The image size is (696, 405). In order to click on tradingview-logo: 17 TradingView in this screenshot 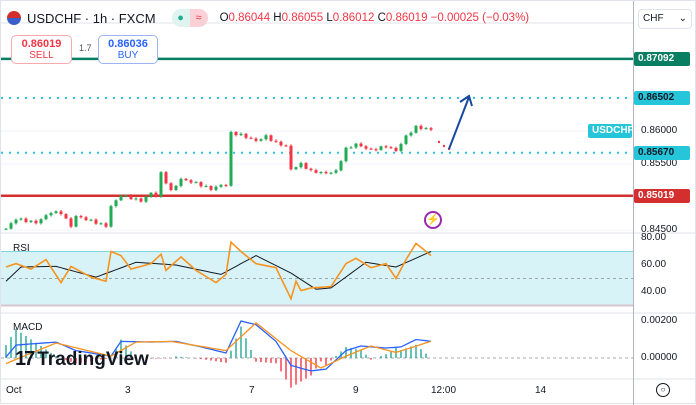, I will do `click(82, 359)`.